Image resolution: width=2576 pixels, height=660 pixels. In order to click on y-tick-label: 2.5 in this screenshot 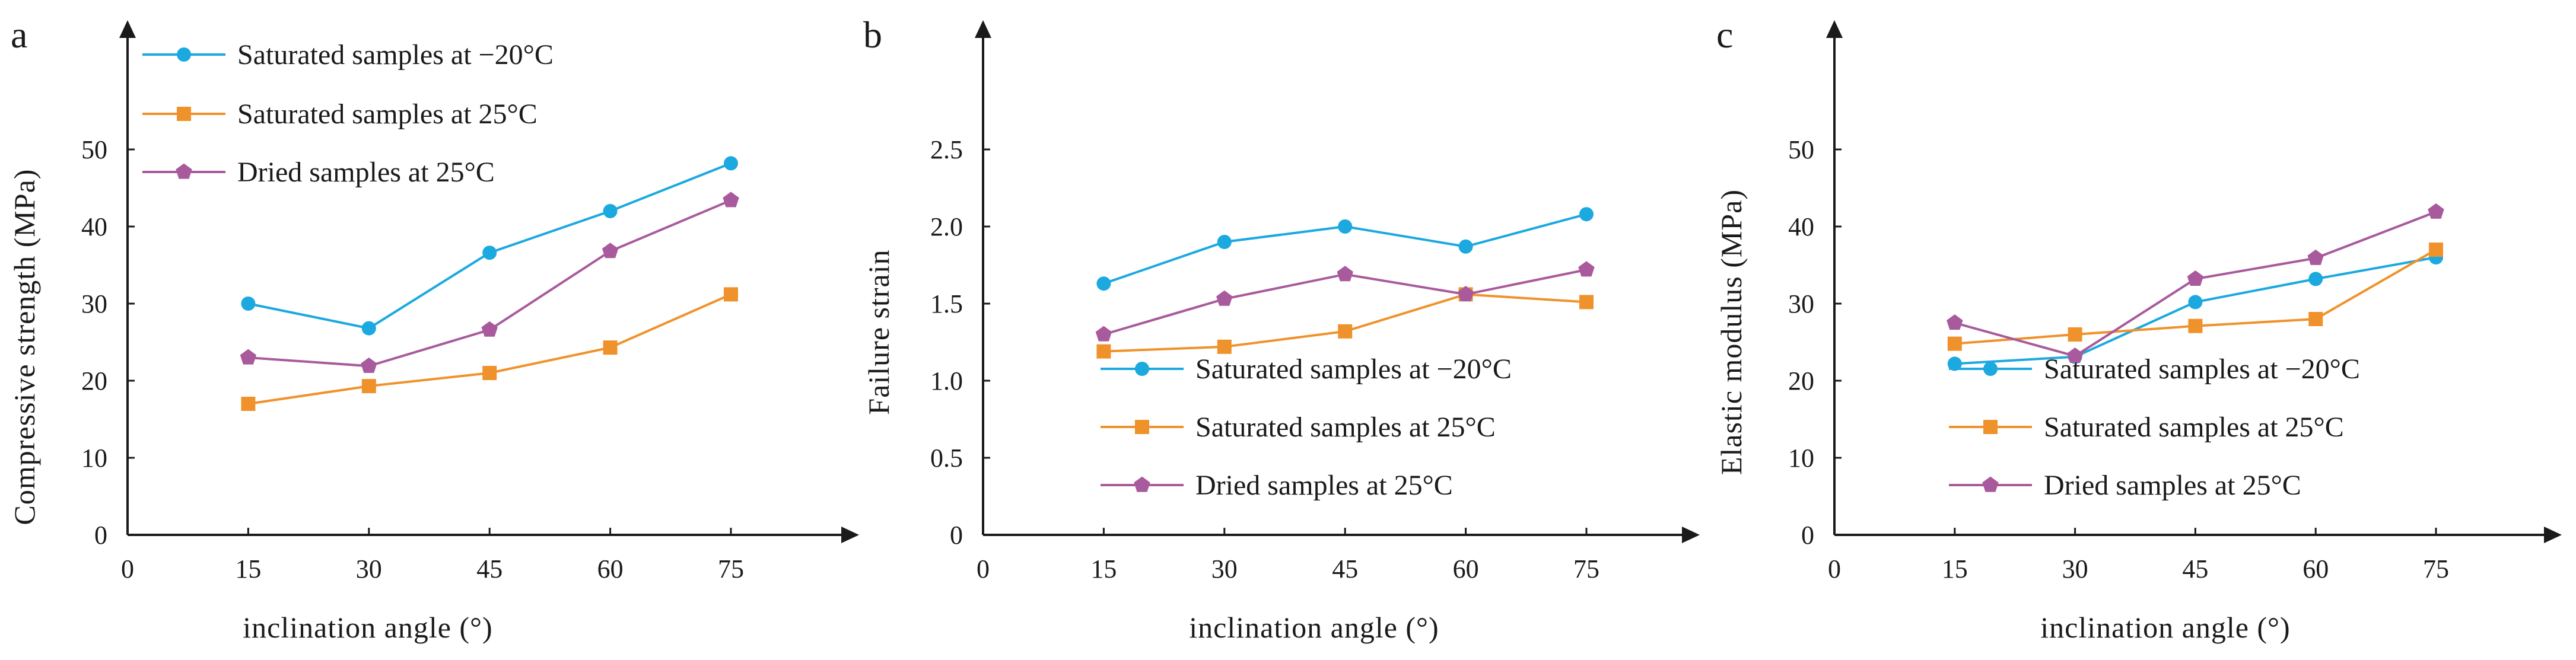, I will do `click(946, 149)`.